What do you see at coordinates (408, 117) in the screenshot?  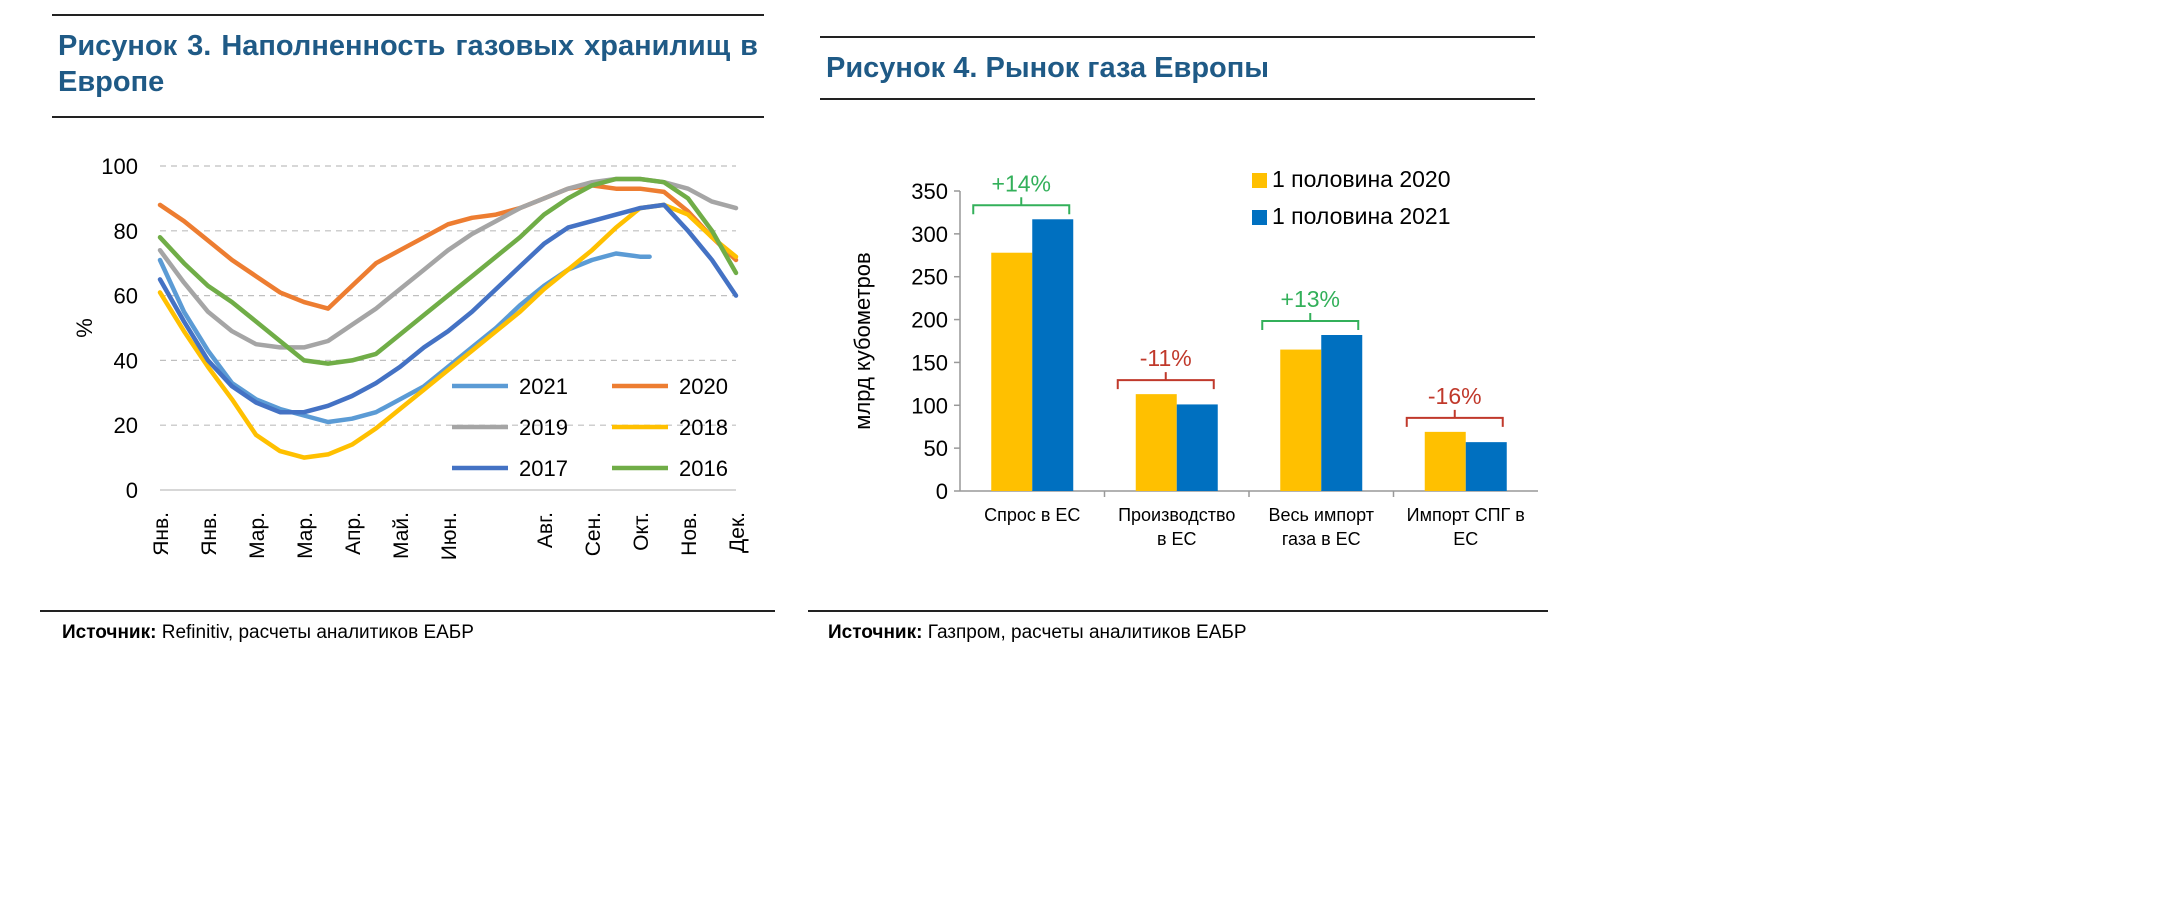 I see `left-title-rule` at bounding box center [408, 117].